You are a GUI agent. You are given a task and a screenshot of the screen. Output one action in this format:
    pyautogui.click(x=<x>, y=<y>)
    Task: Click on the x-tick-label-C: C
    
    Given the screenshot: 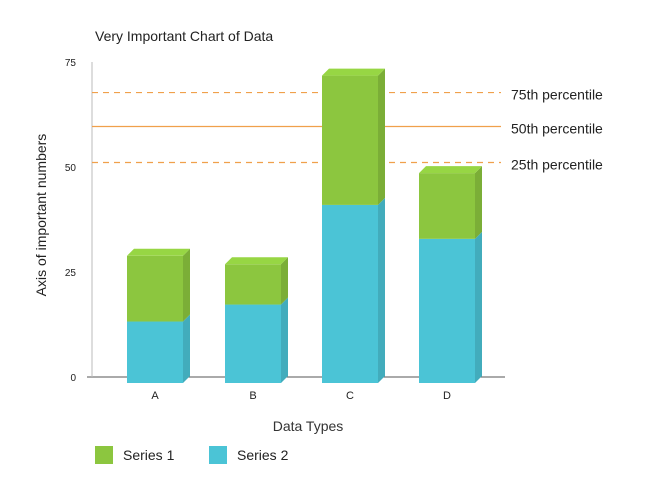 What is the action you would take?
    pyautogui.click(x=350, y=396)
    